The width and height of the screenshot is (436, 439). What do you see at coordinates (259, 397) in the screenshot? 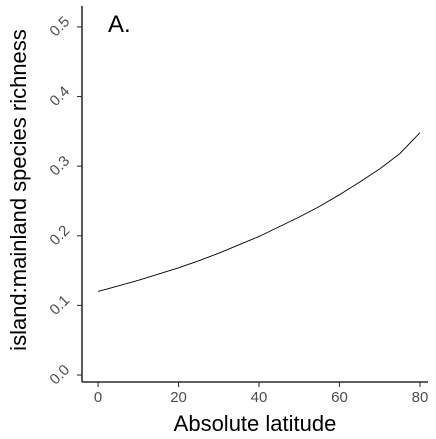
I see `x-tick-label: 40` at bounding box center [259, 397].